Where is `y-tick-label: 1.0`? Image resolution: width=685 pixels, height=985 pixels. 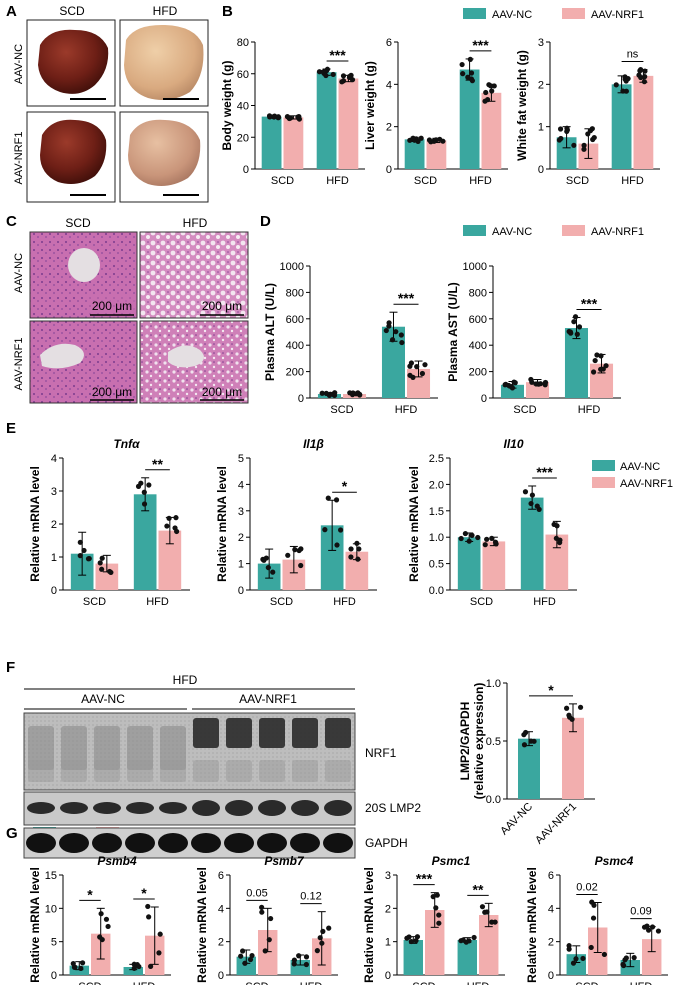
y-tick-label: 1.0 is located at coordinates (436, 538).